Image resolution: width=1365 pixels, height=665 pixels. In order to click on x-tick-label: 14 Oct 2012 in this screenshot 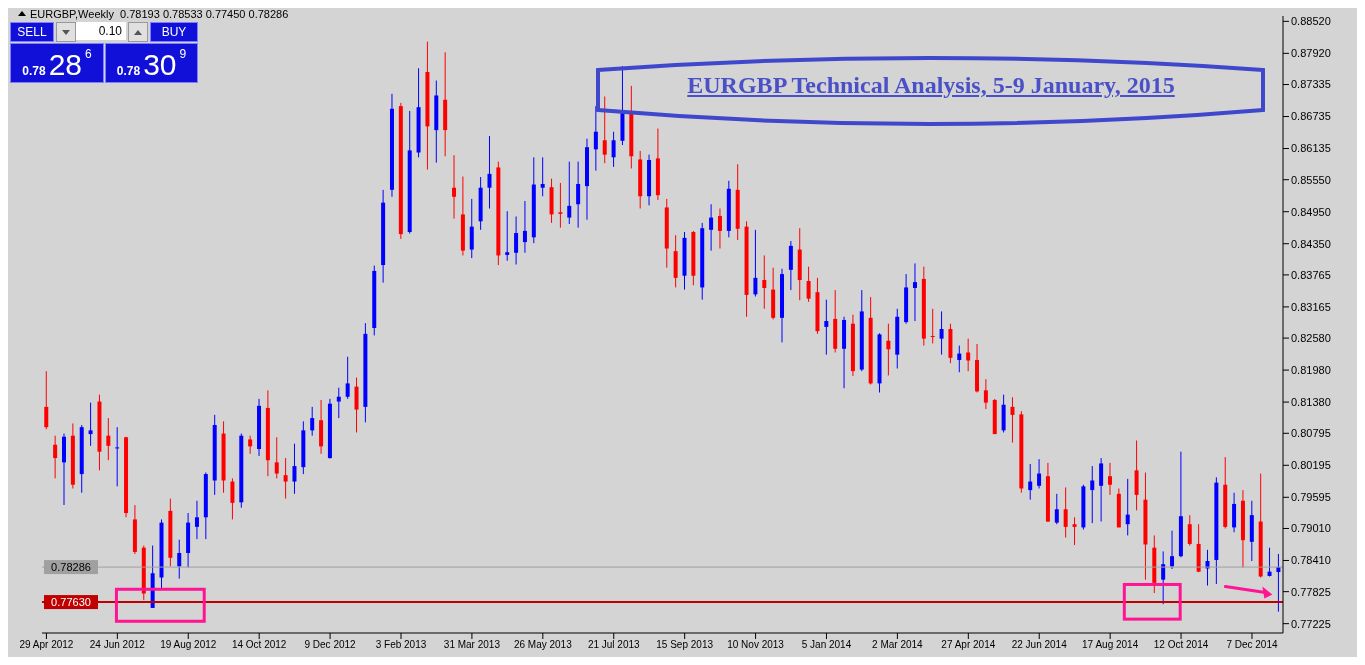, I will do `click(259, 645)`.